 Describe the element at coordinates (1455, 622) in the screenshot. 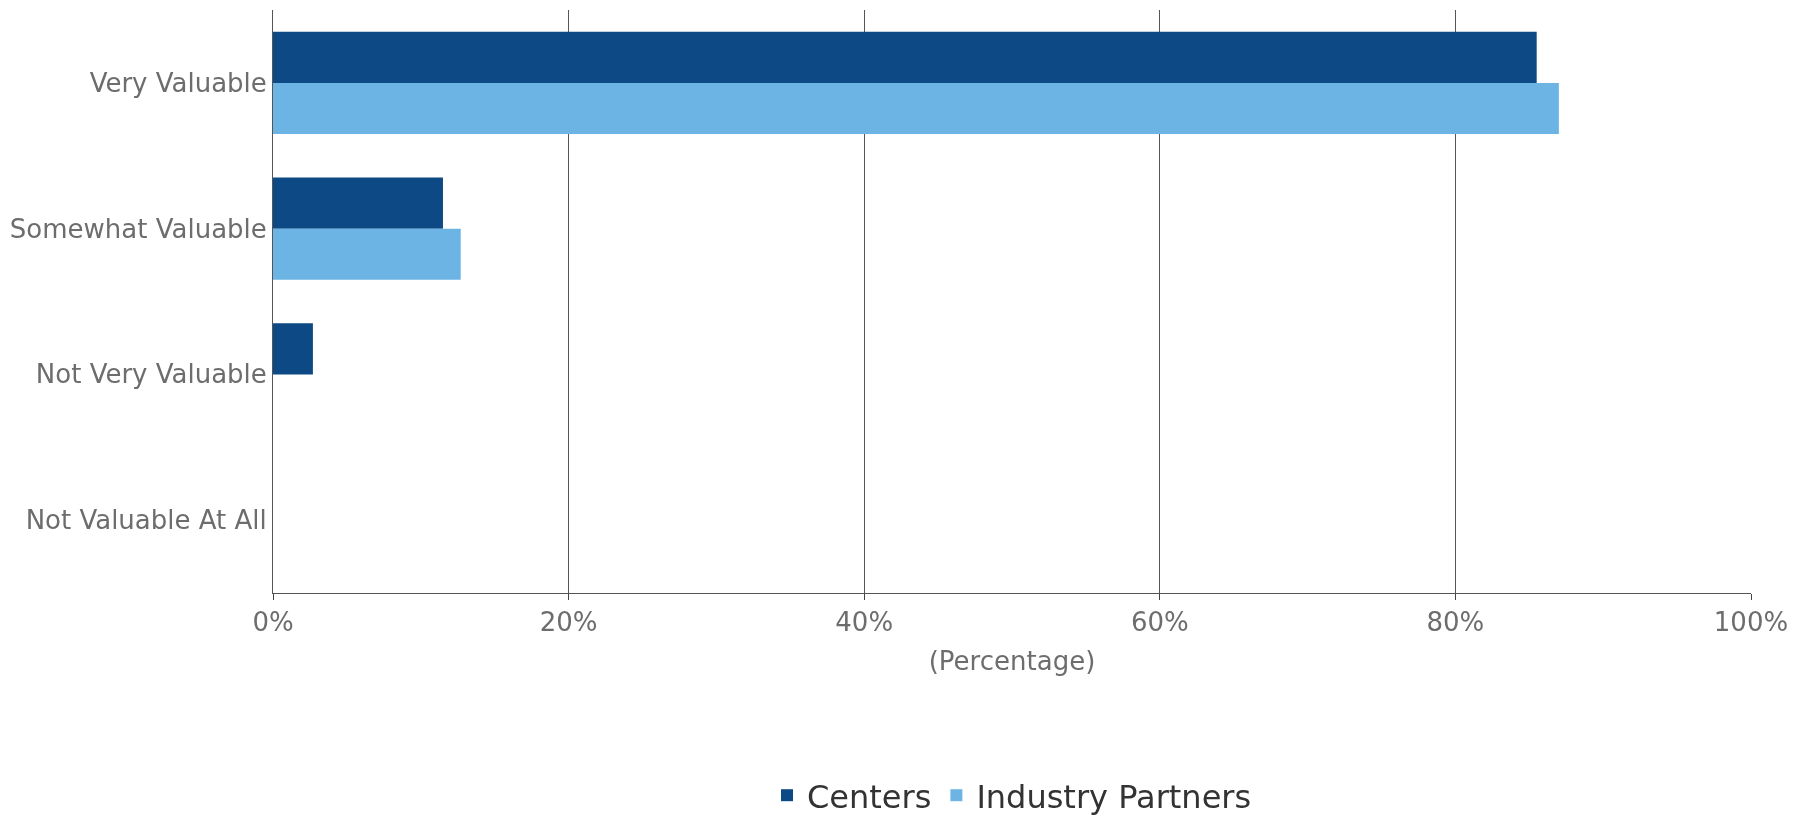

I see `x-tick-label: 80%` at that location.